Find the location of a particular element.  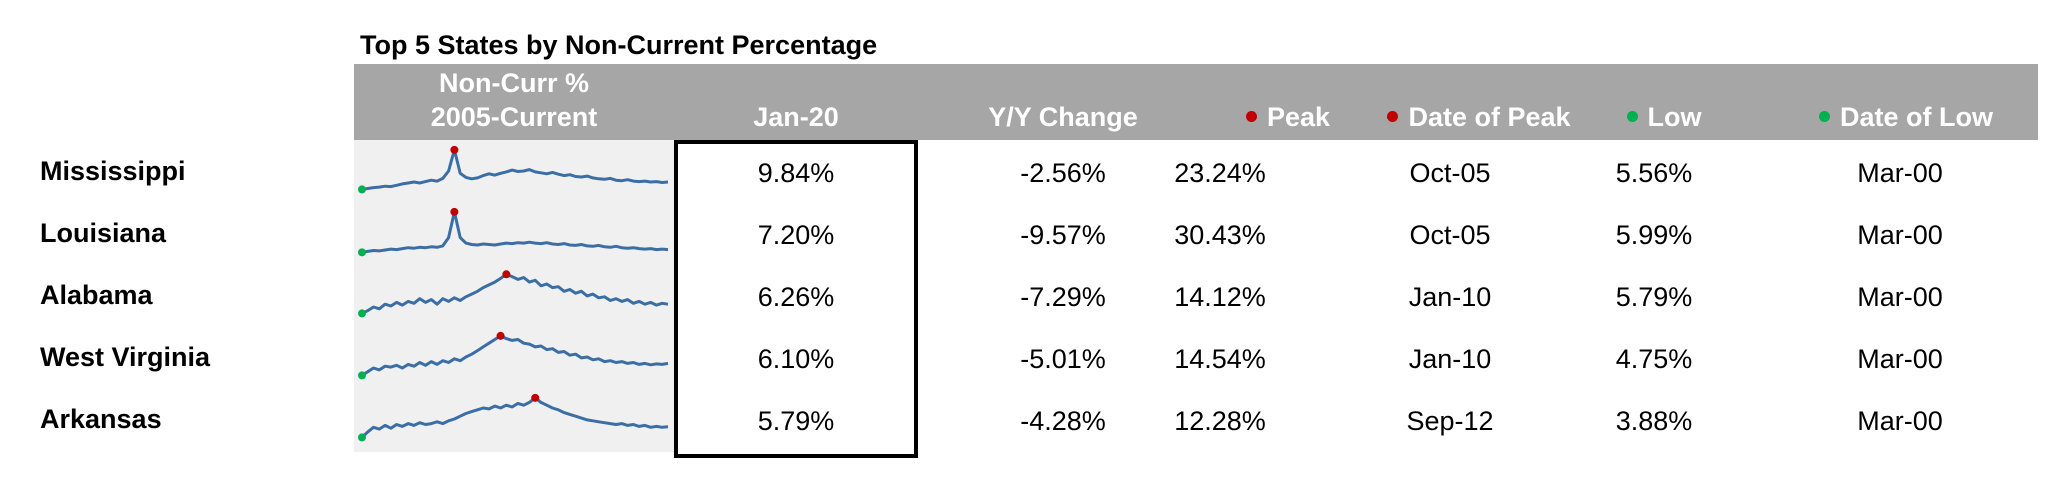

yoy-change: -2.56% is located at coordinates (1063, 173).